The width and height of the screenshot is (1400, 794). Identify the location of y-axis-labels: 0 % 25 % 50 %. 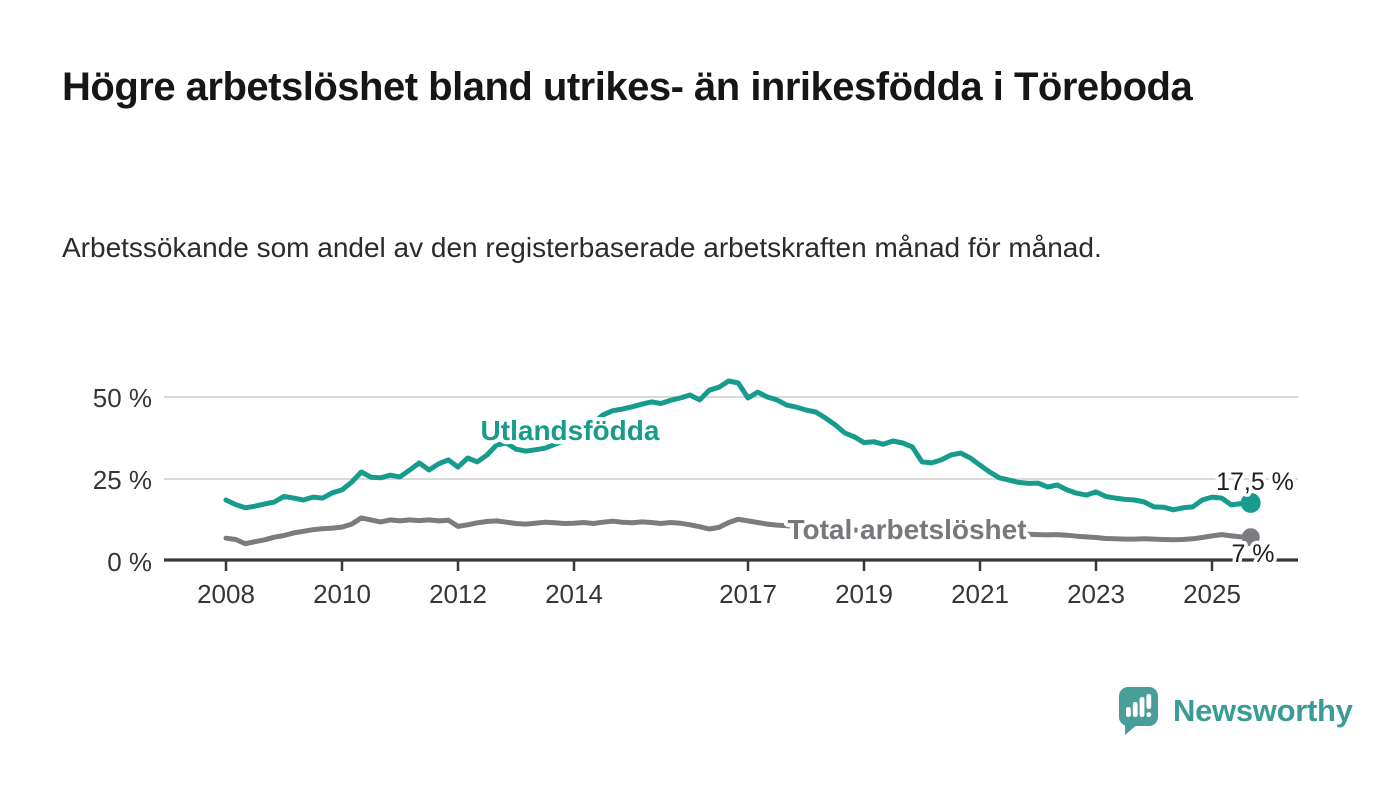
(122, 480).